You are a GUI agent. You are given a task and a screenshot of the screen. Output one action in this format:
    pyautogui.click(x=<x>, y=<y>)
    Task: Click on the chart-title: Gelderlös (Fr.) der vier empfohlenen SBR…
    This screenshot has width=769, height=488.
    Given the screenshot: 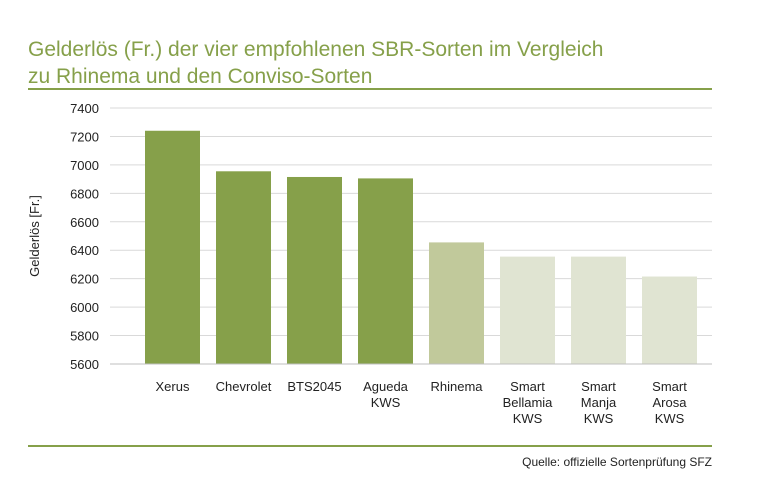 What is the action you would take?
    pyautogui.click(x=378, y=63)
    